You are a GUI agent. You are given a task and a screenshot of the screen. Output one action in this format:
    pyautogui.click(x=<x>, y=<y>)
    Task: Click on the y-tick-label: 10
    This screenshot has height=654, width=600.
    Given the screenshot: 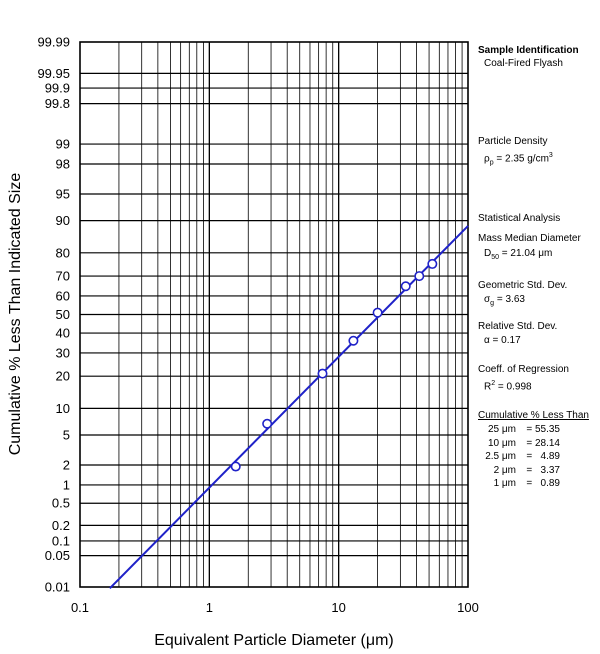 What is the action you would take?
    pyautogui.click(x=63, y=408)
    